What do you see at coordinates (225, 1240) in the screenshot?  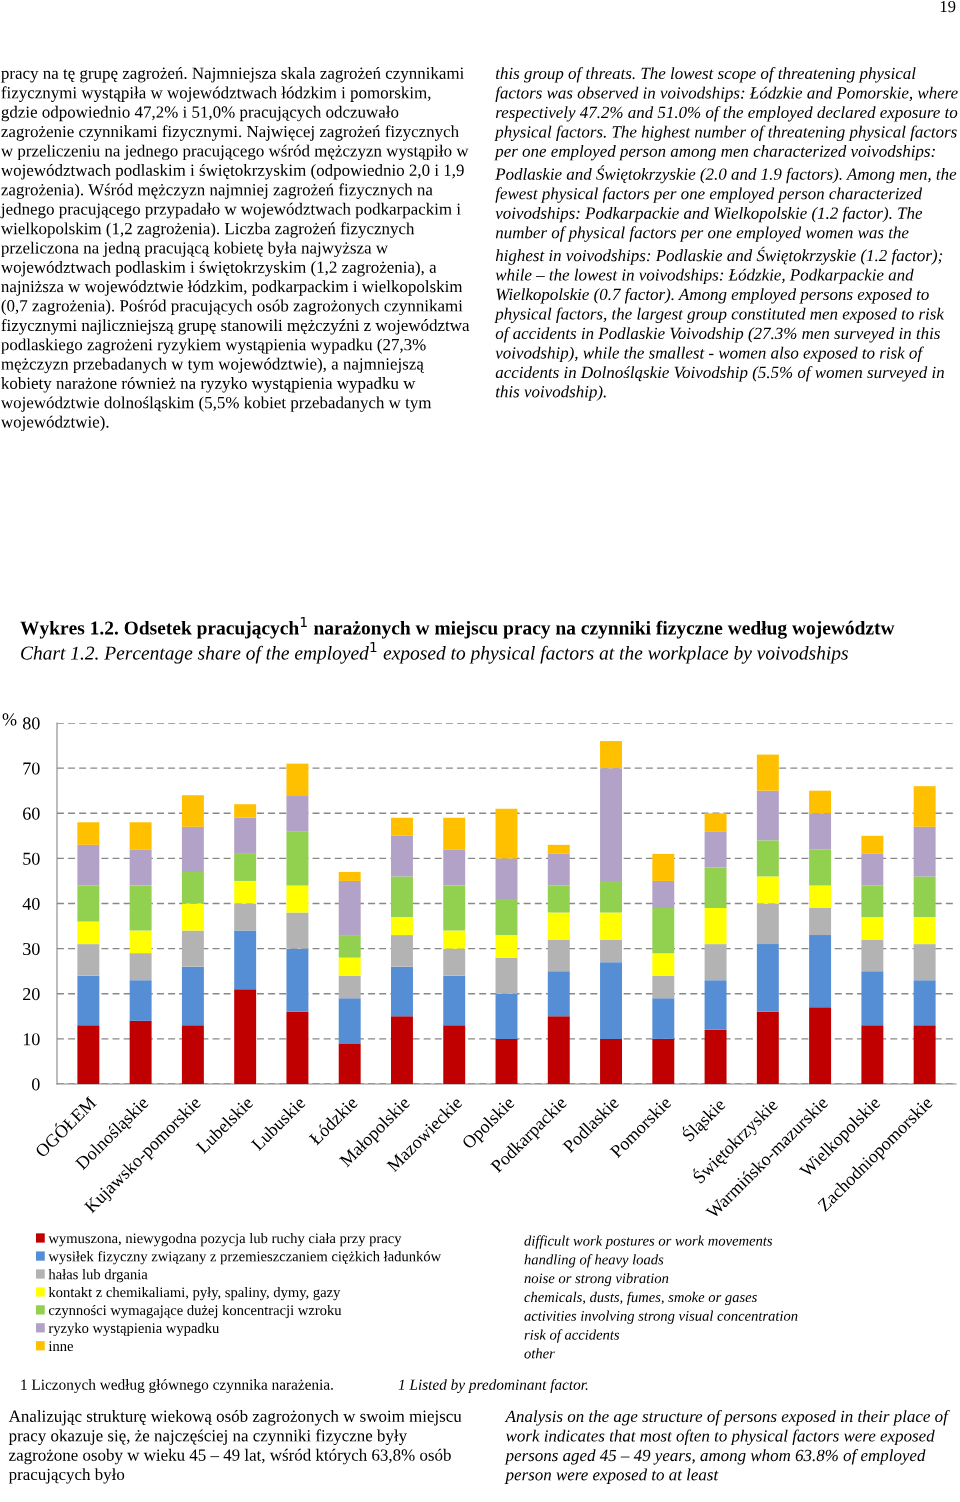 I see `legend-label: wymuszona, niewygodna pozycja lub ruchy ciała przy pracy` at bounding box center [225, 1240].